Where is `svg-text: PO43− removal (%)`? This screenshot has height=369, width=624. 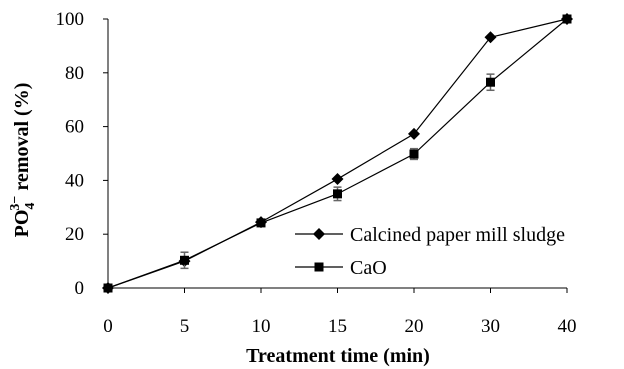
svg-text: PO43− removal (%) is located at coordinates (23, 160).